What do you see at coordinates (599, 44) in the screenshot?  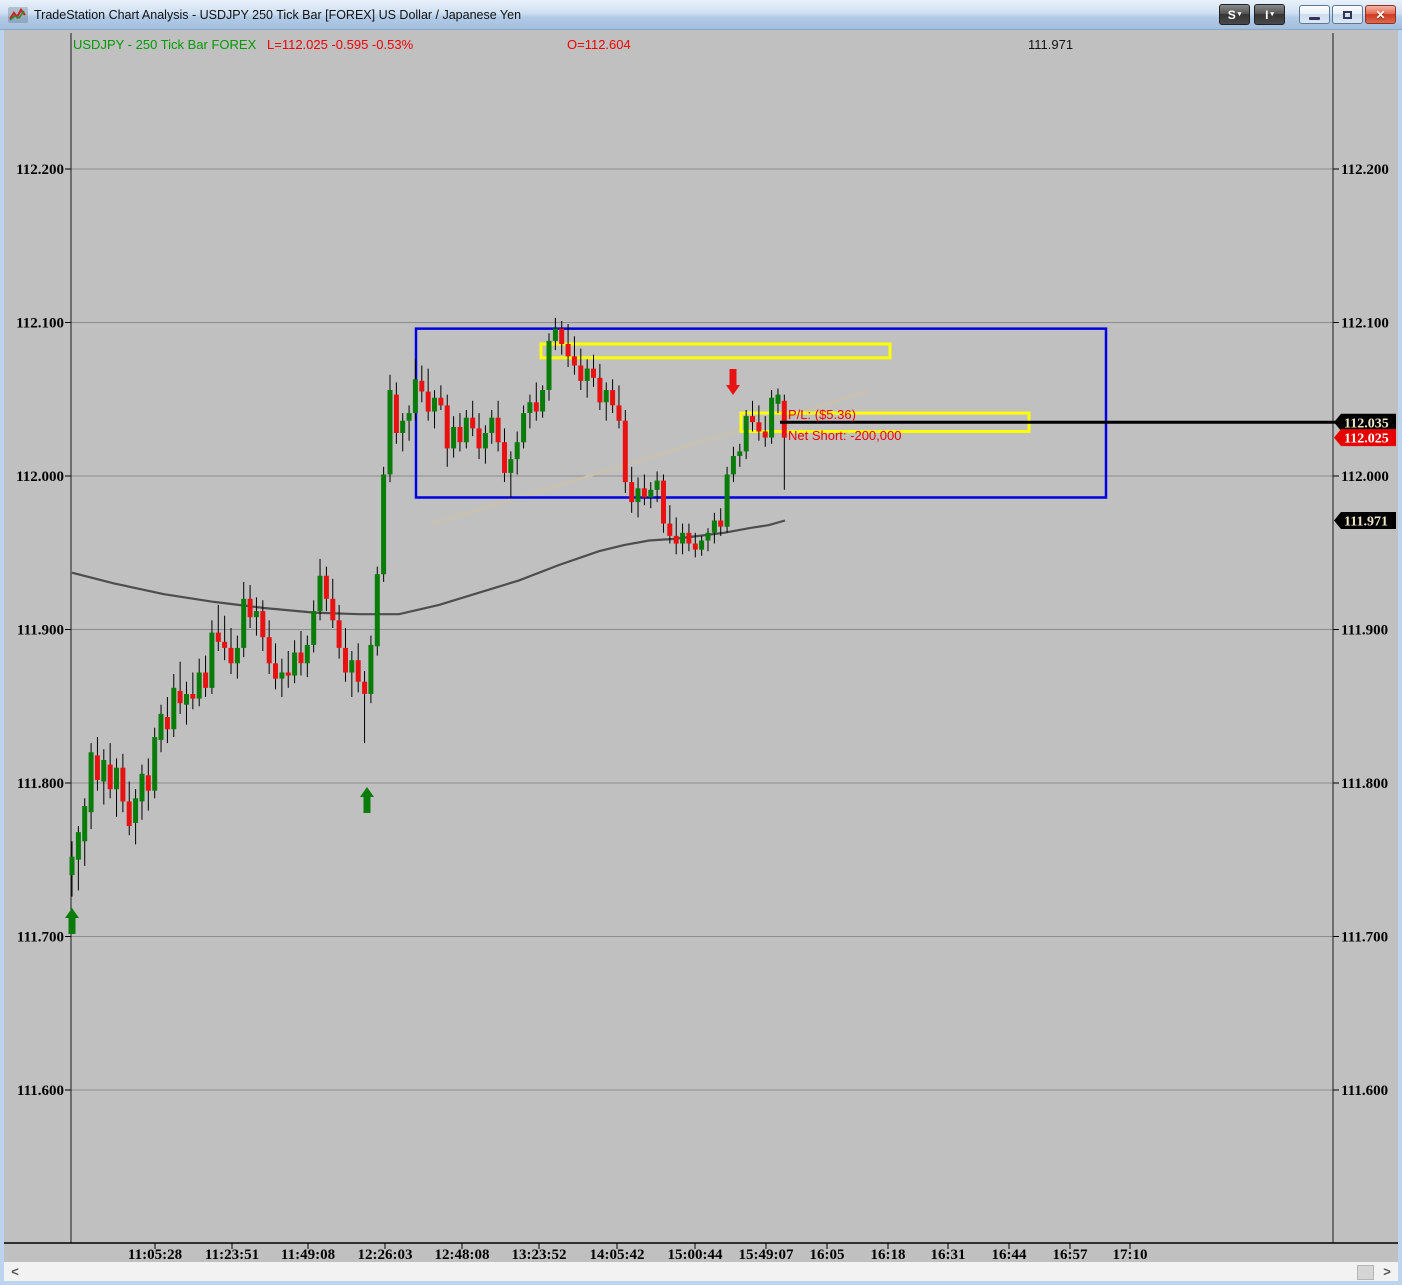 I see `open-price-label: O=112.604` at bounding box center [599, 44].